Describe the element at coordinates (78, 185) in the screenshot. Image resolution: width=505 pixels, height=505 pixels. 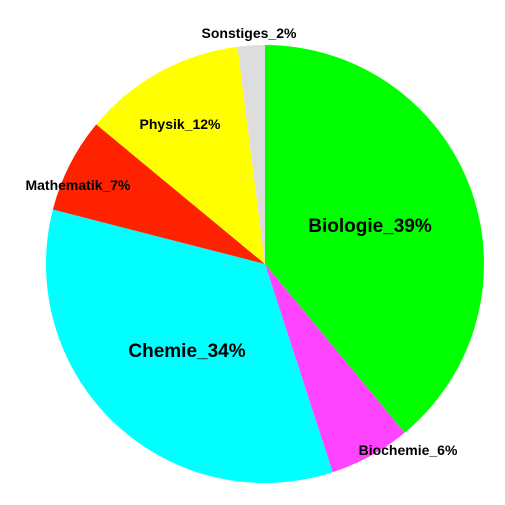
I see `slice-label-mathematik: Mathematik_7%` at that location.